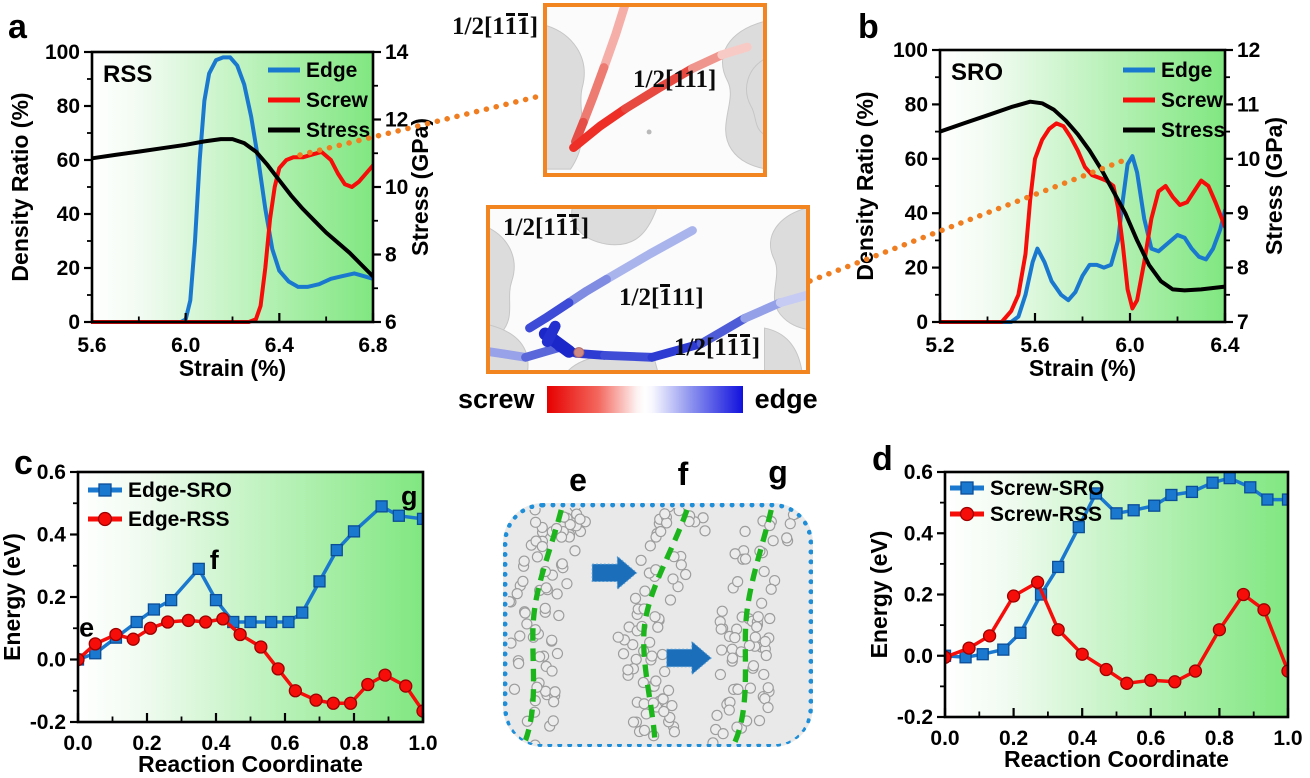 The image size is (1310, 778). Describe the element at coordinates (1046, 514) in the screenshot. I see `svg-text: Screw-RSS` at that location.